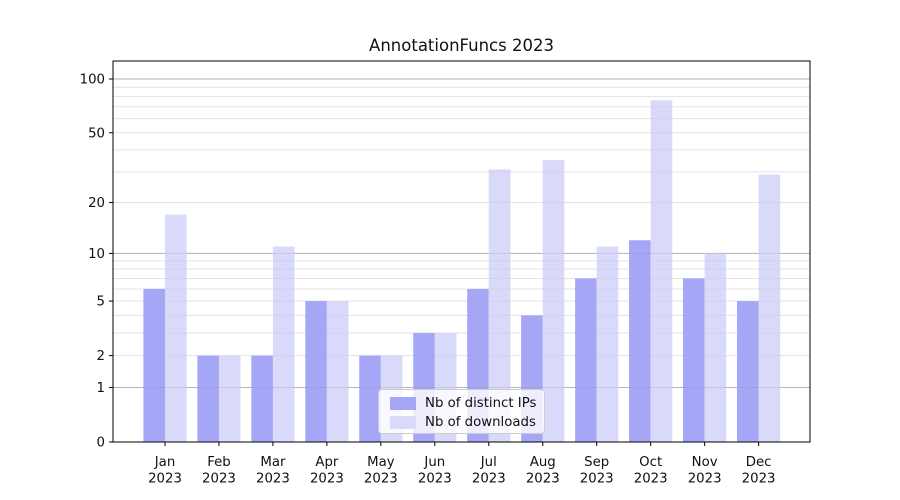 Image resolution: width=900 pixels, height=500 pixels. Describe the element at coordinates (769, 308) in the screenshot. I see `bar-downloads-dec` at that location.